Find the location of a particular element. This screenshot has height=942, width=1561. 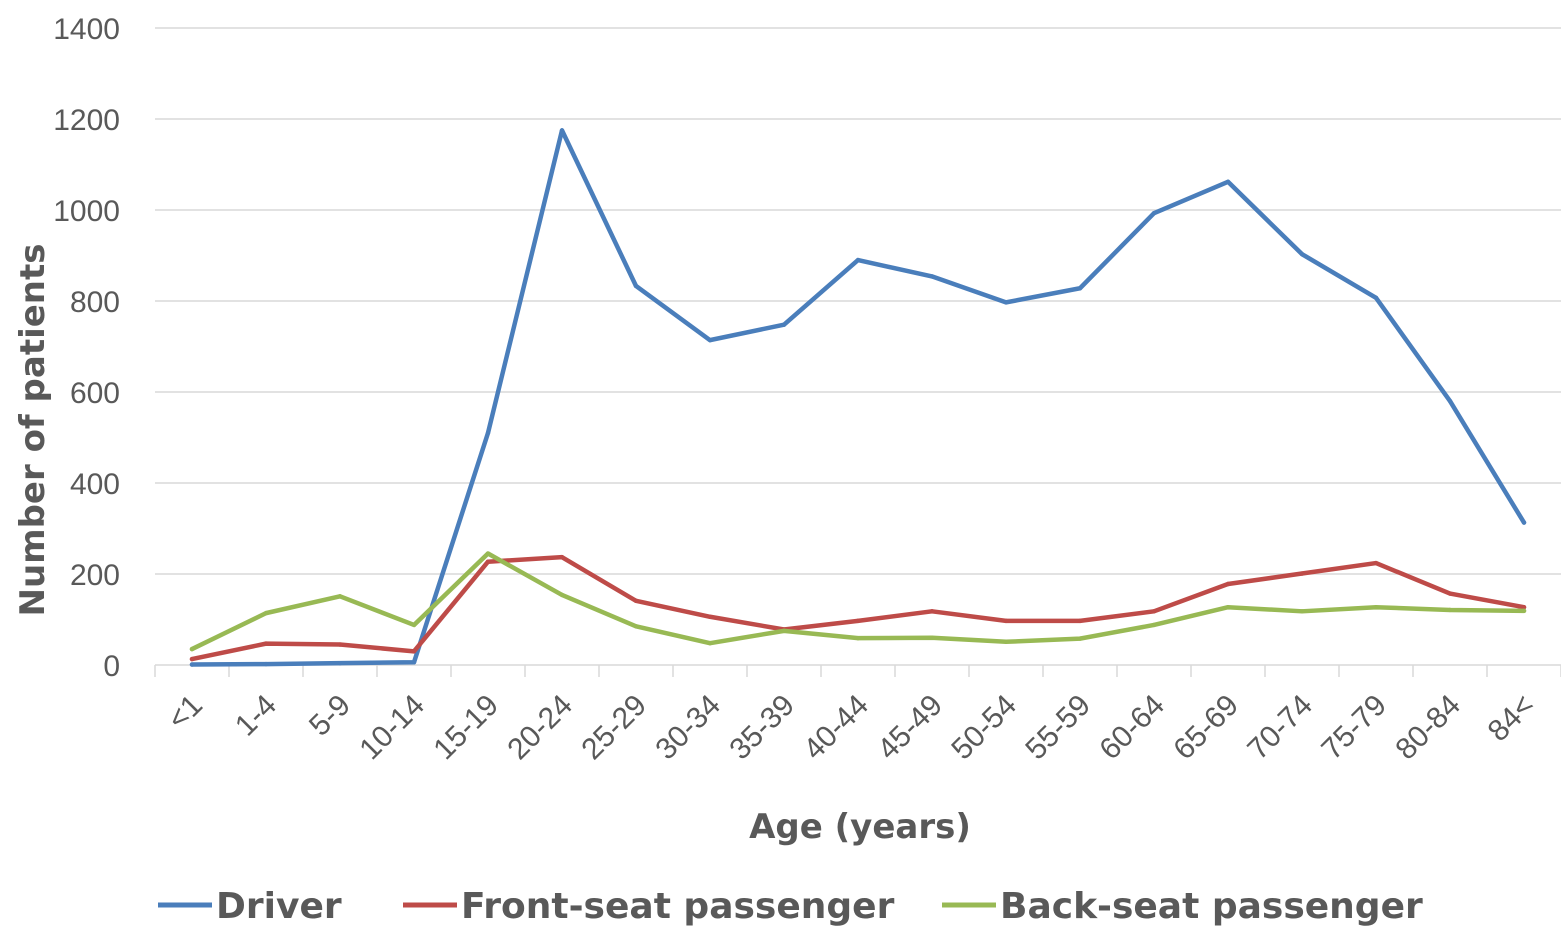

y-axis-title: Number of patients is located at coordinates (33, 429).